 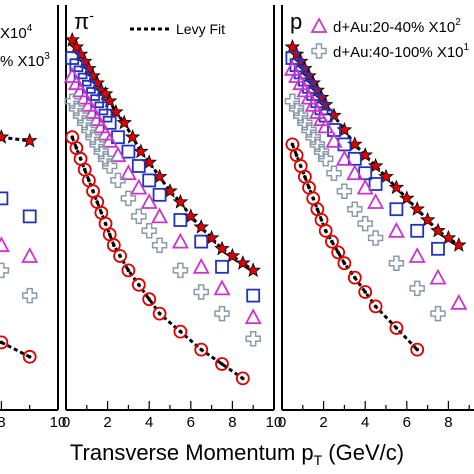 I want to click on x-tick-label: 2, so click(x=107, y=422).